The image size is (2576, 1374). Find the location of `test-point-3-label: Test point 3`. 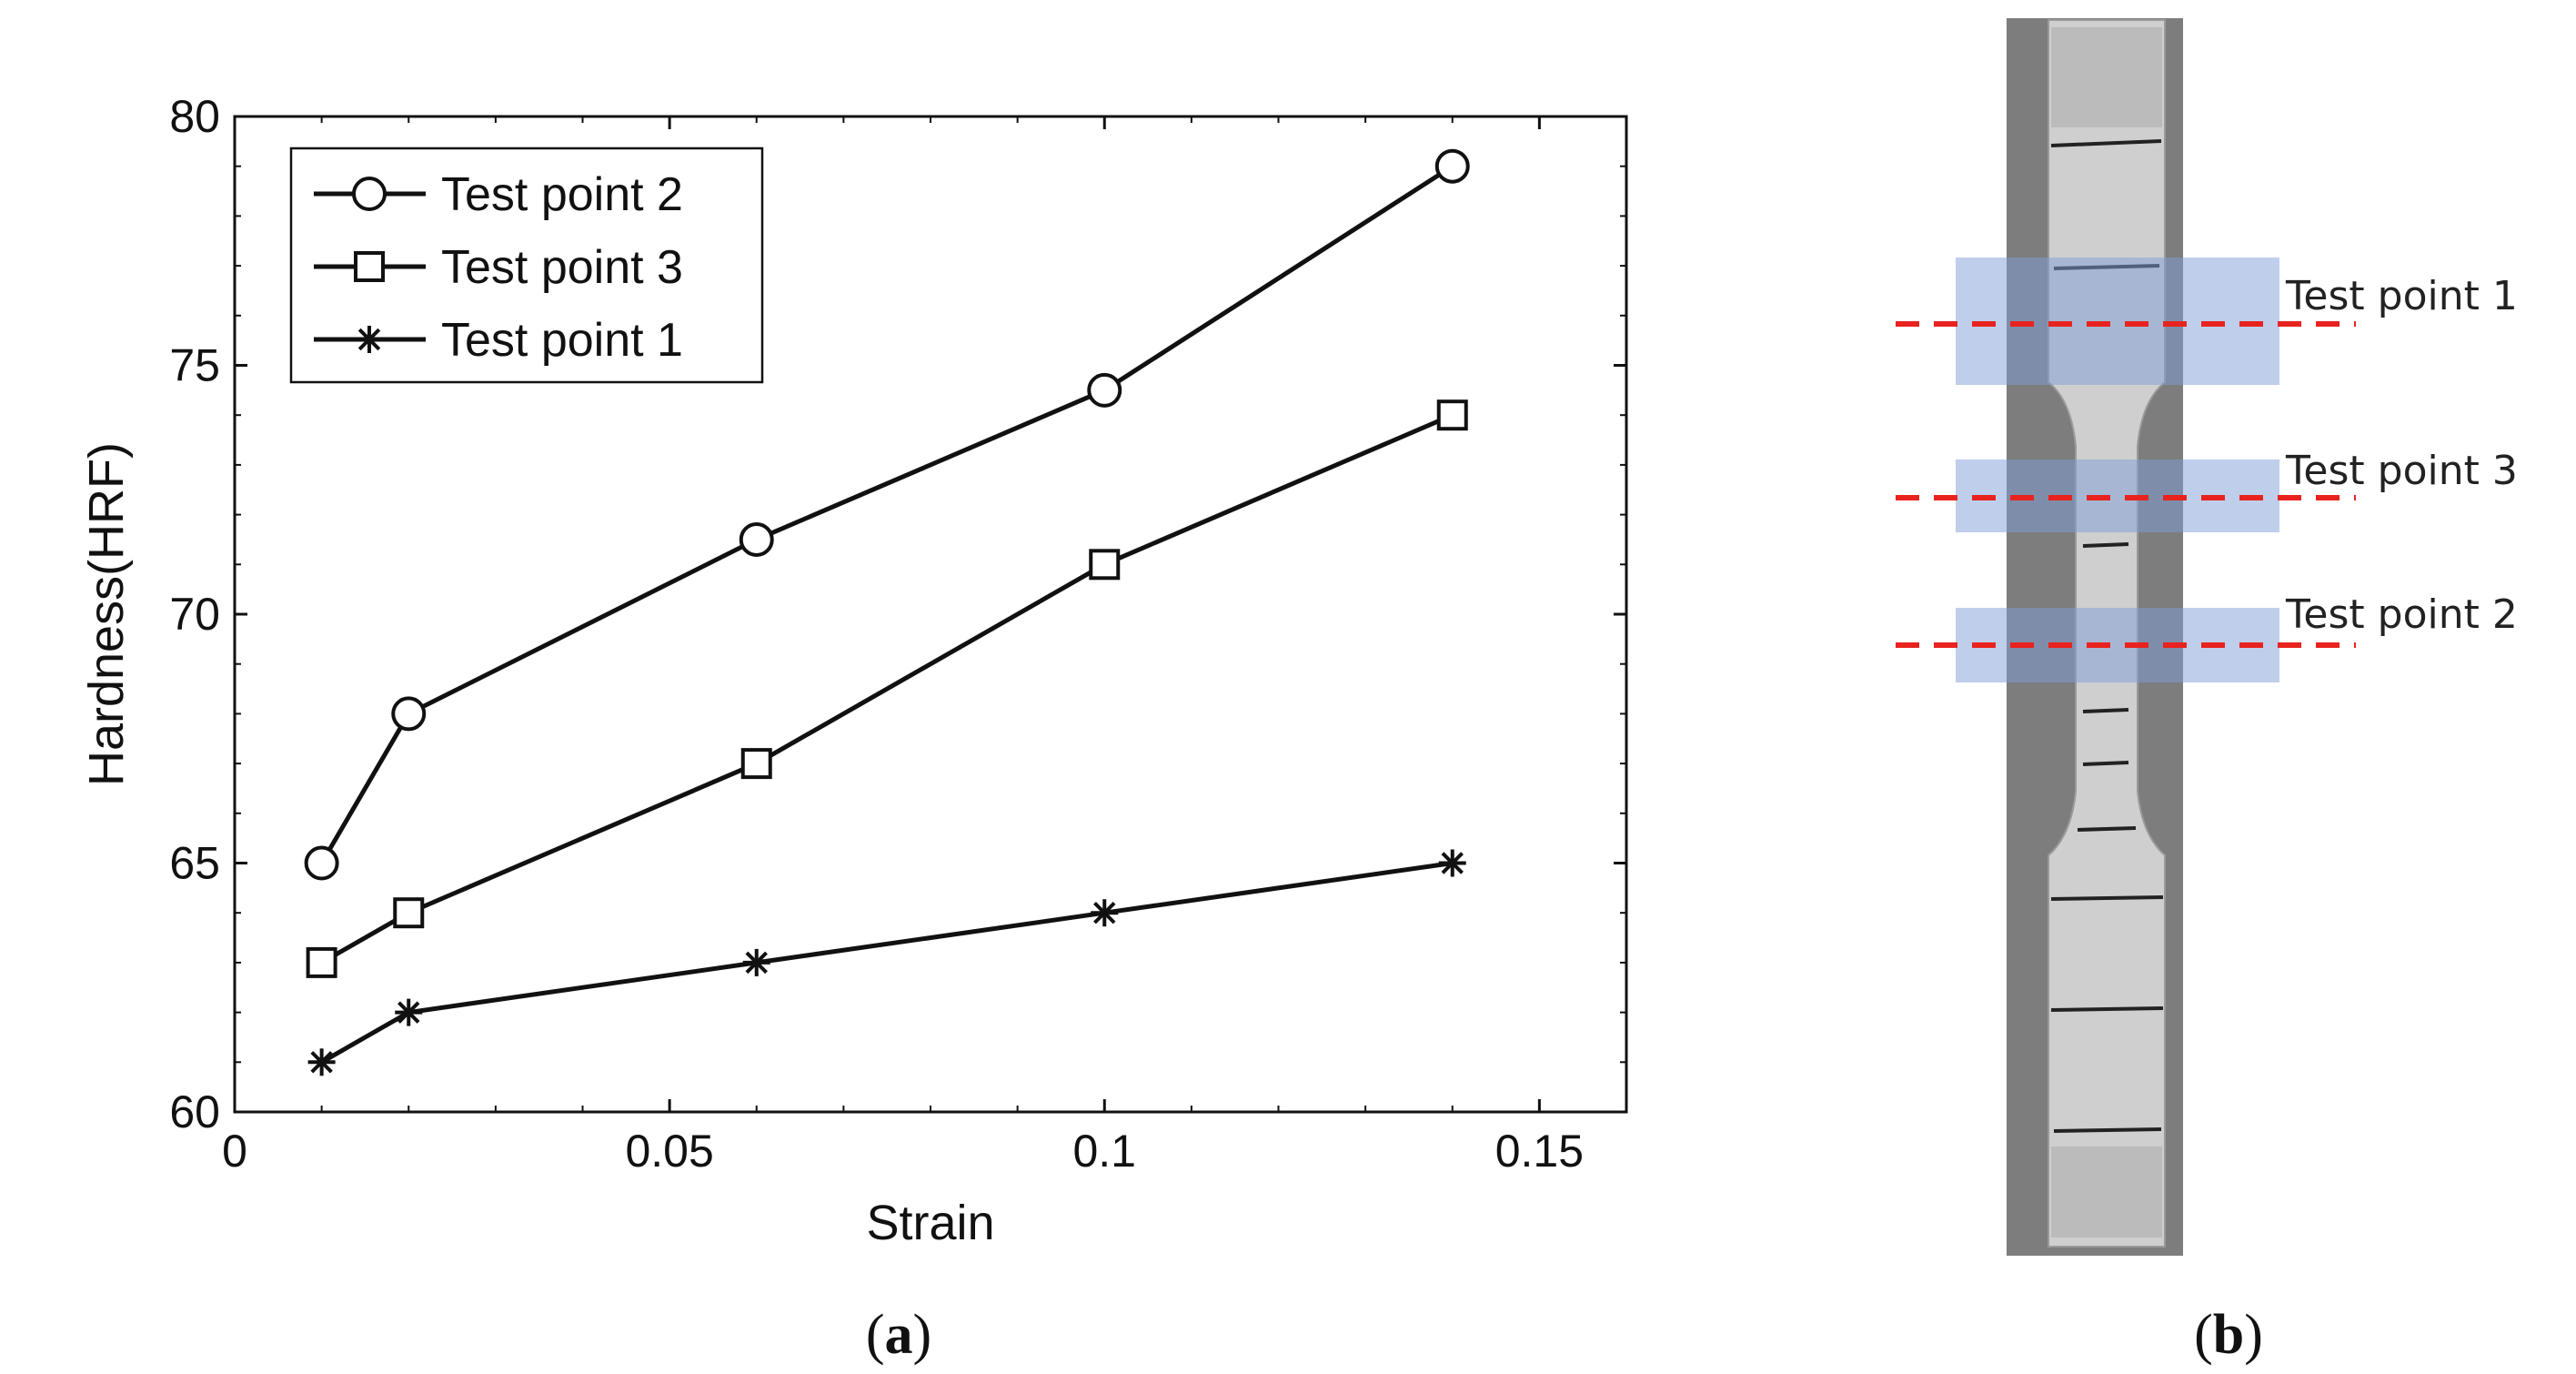

test-point-3-label: Test point 3 is located at coordinates (2401, 471).